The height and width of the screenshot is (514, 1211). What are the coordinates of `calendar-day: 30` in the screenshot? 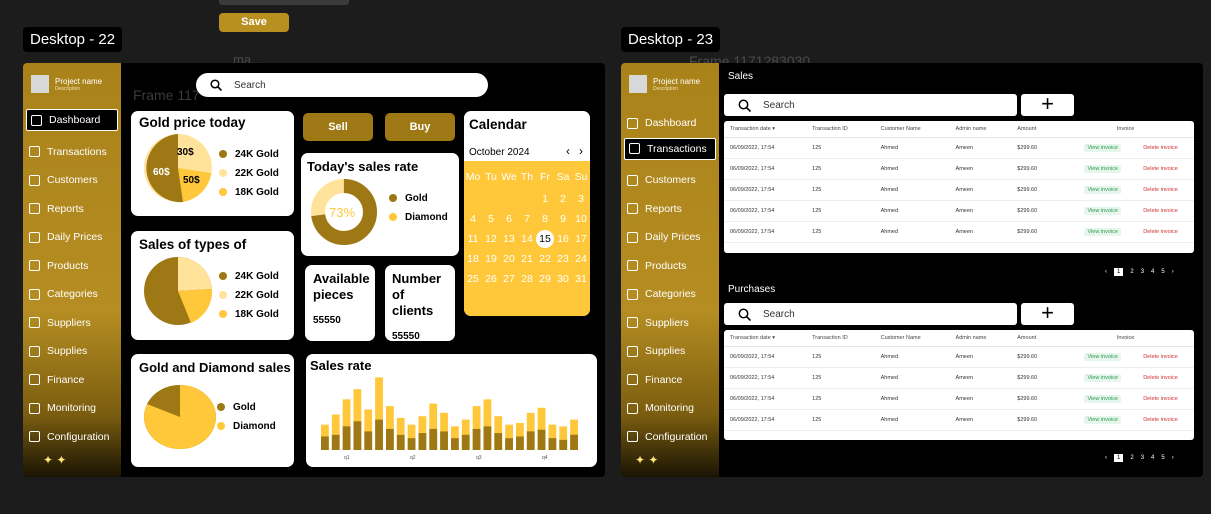 It's located at (563, 279).